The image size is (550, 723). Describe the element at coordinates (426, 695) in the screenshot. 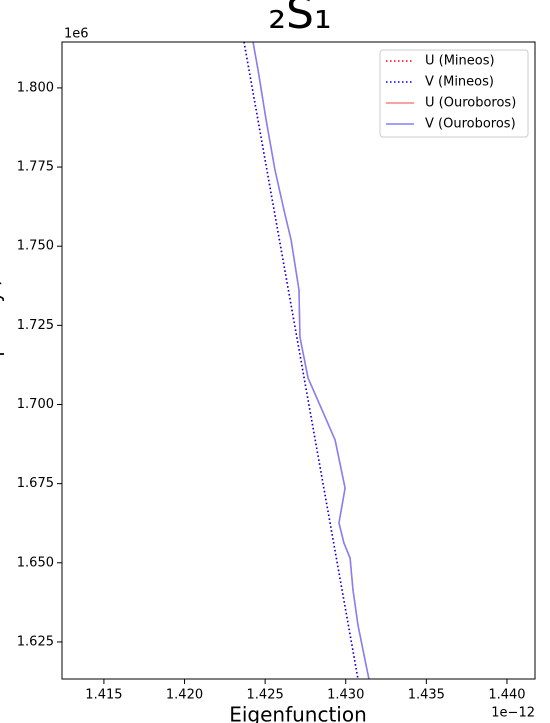

I see `x-tick-label: 1.435` at that location.